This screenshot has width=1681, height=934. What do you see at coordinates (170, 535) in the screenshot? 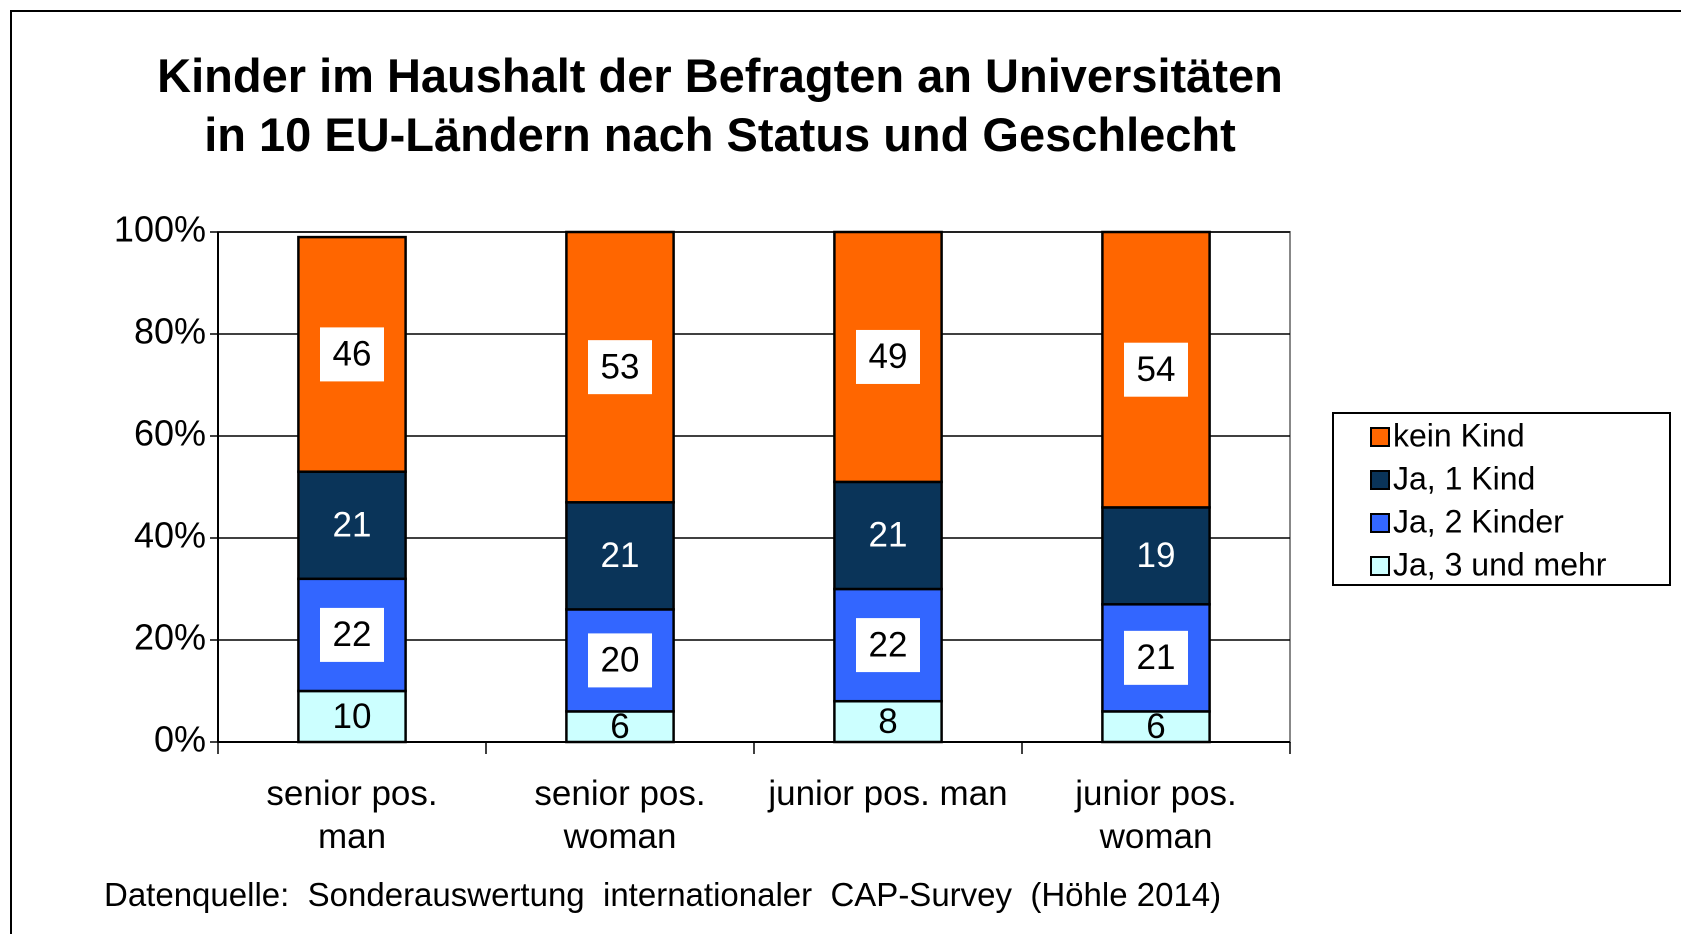
I see `y-tick-label: 40%` at bounding box center [170, 535].